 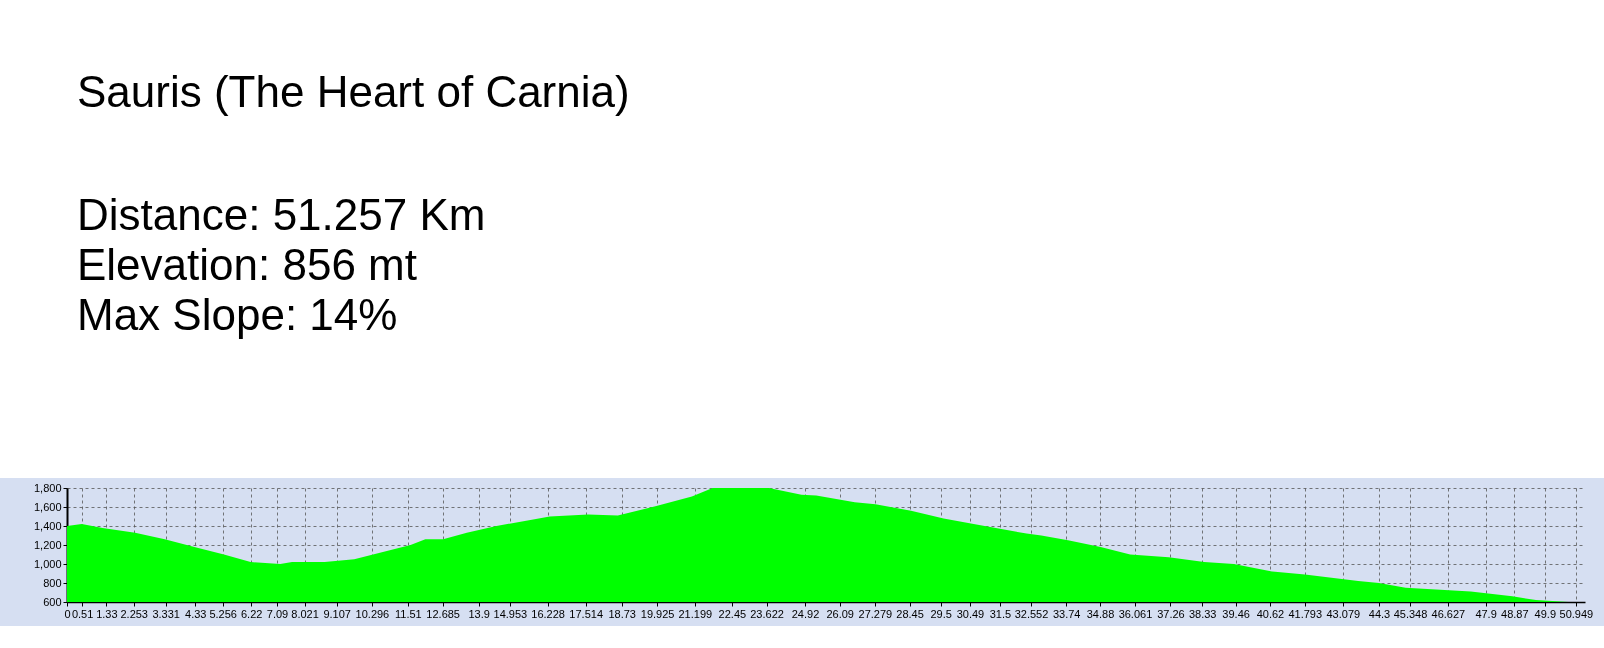 I want to click on x-tick-label: 7.09, so click(x=277, y=613).